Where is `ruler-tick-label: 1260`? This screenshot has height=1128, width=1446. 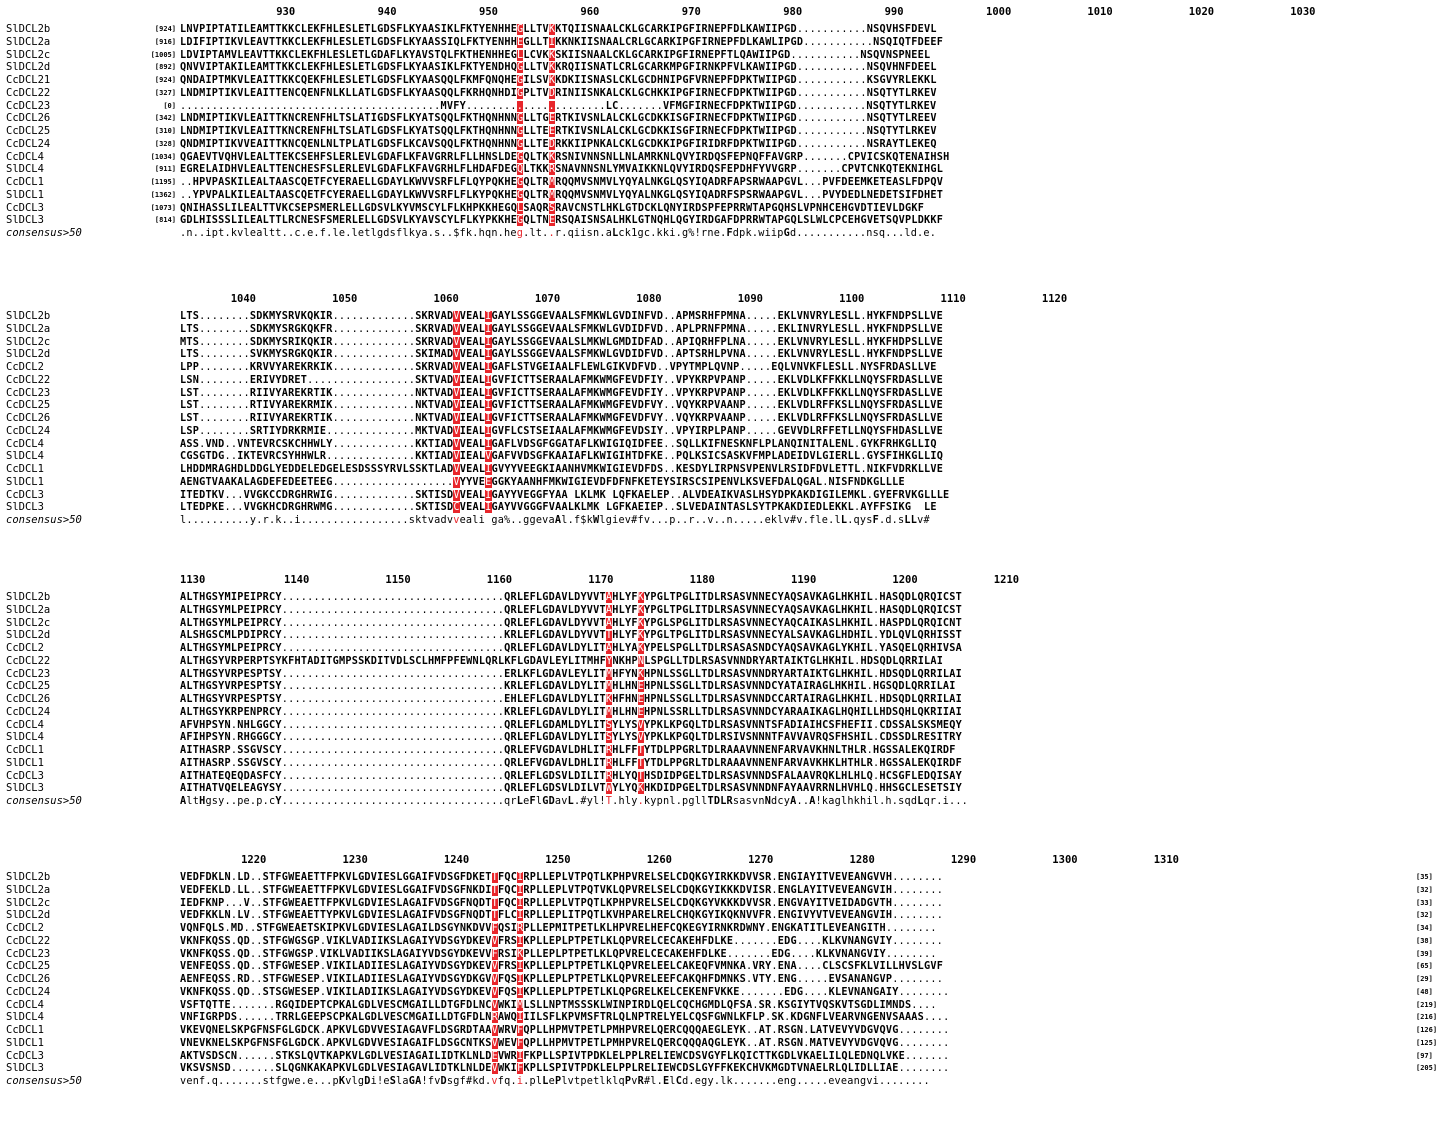
ruler-tick-label: 1260 is located at coordinates (659, 860).